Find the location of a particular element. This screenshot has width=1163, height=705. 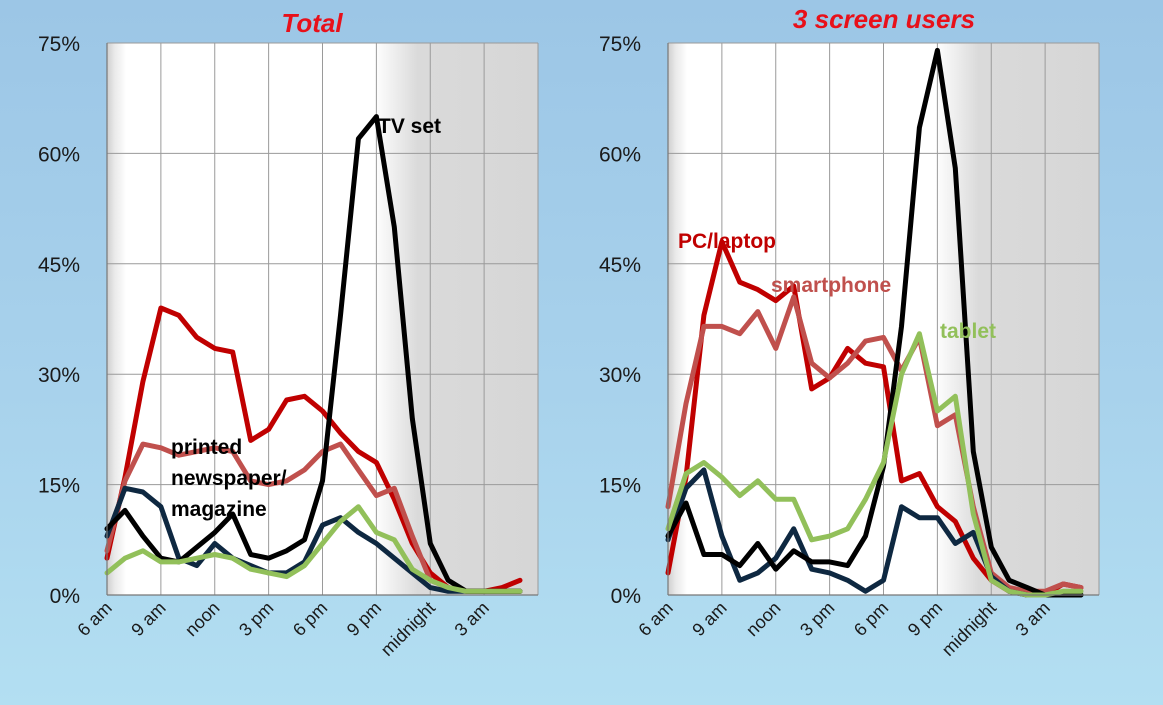

series-label-pc: PC/laptop is located at coordinates (727, 241).